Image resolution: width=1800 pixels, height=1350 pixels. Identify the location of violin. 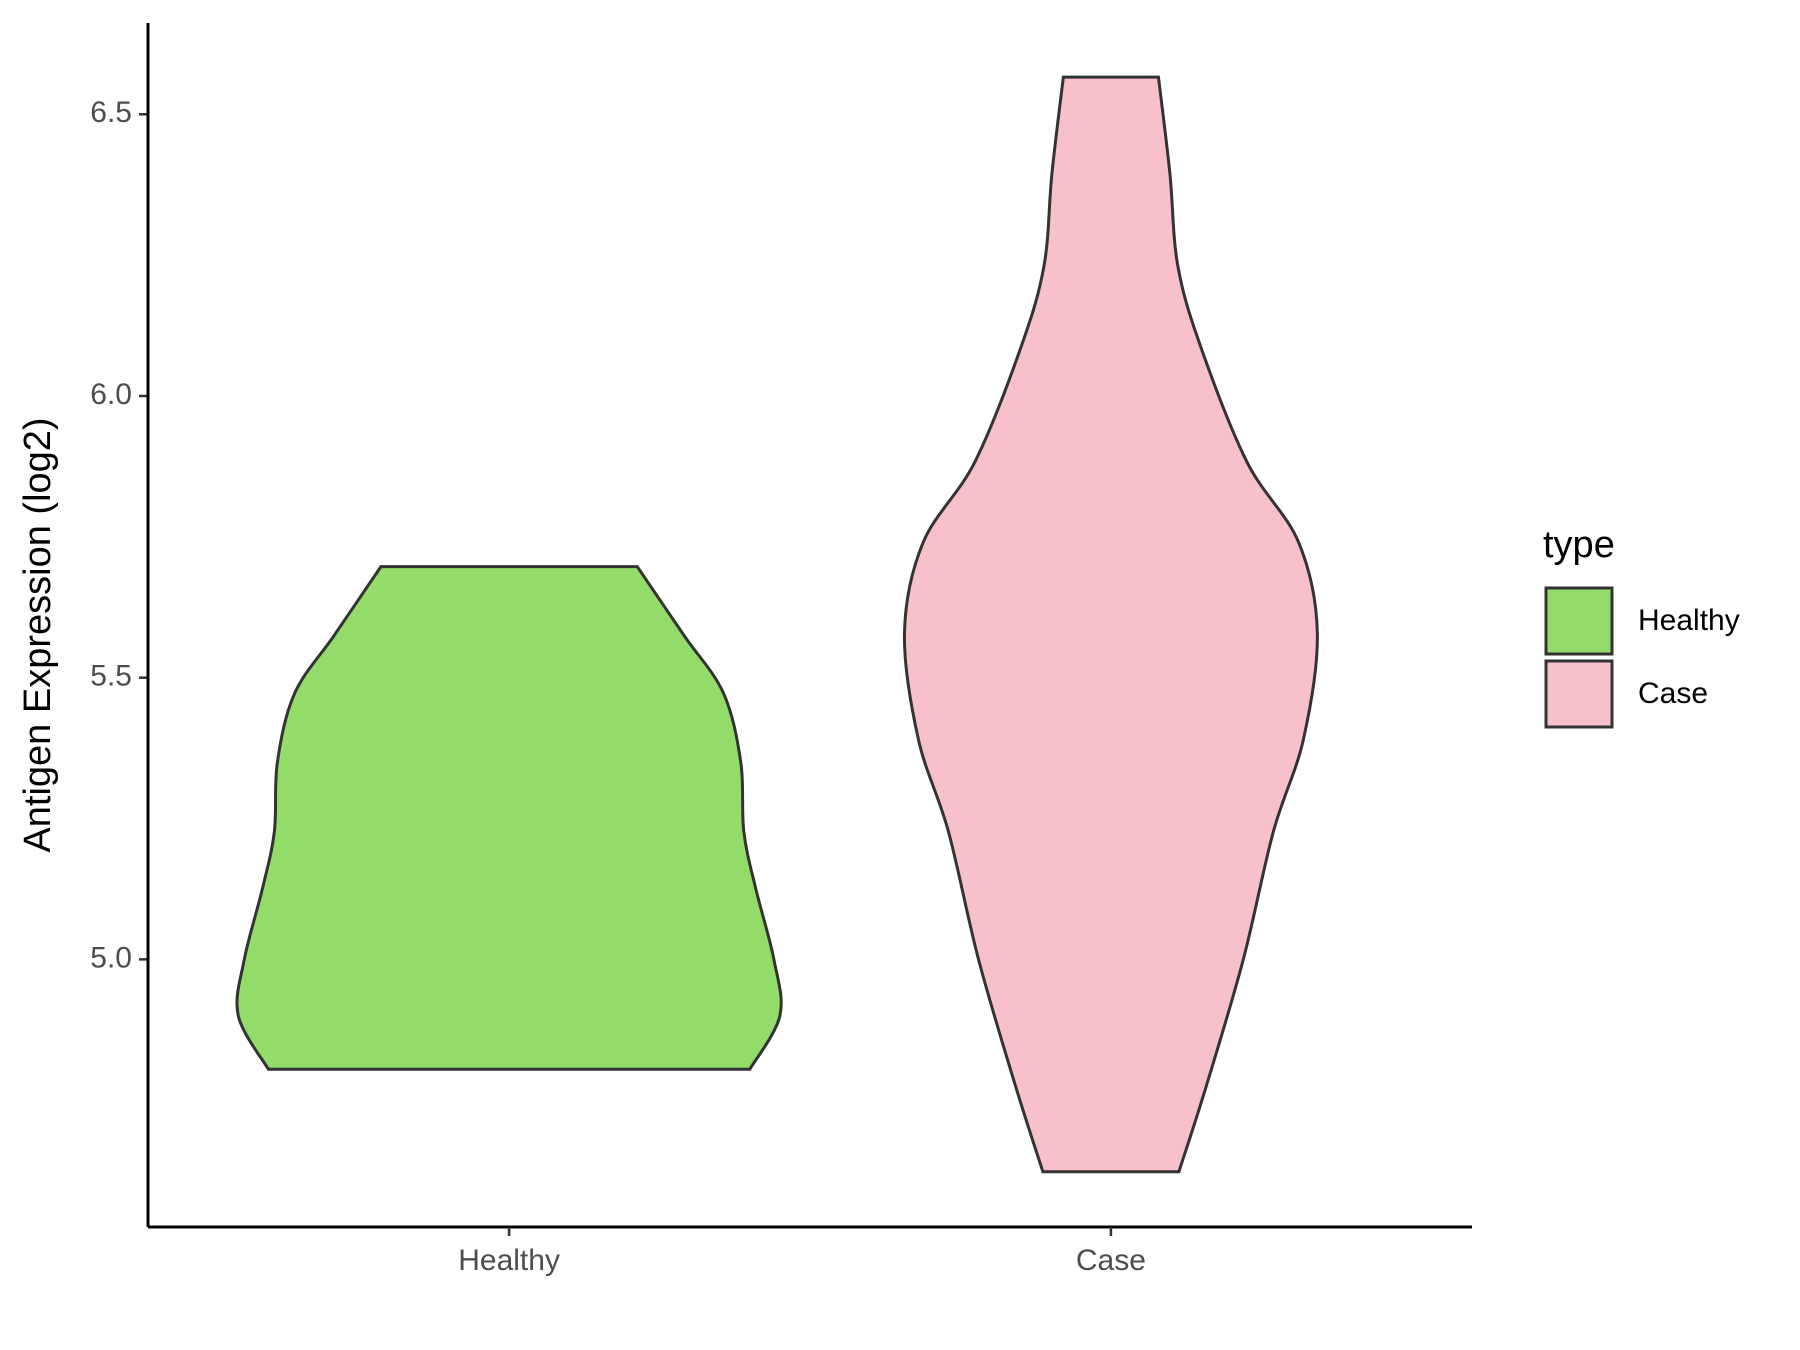
(509, 818).